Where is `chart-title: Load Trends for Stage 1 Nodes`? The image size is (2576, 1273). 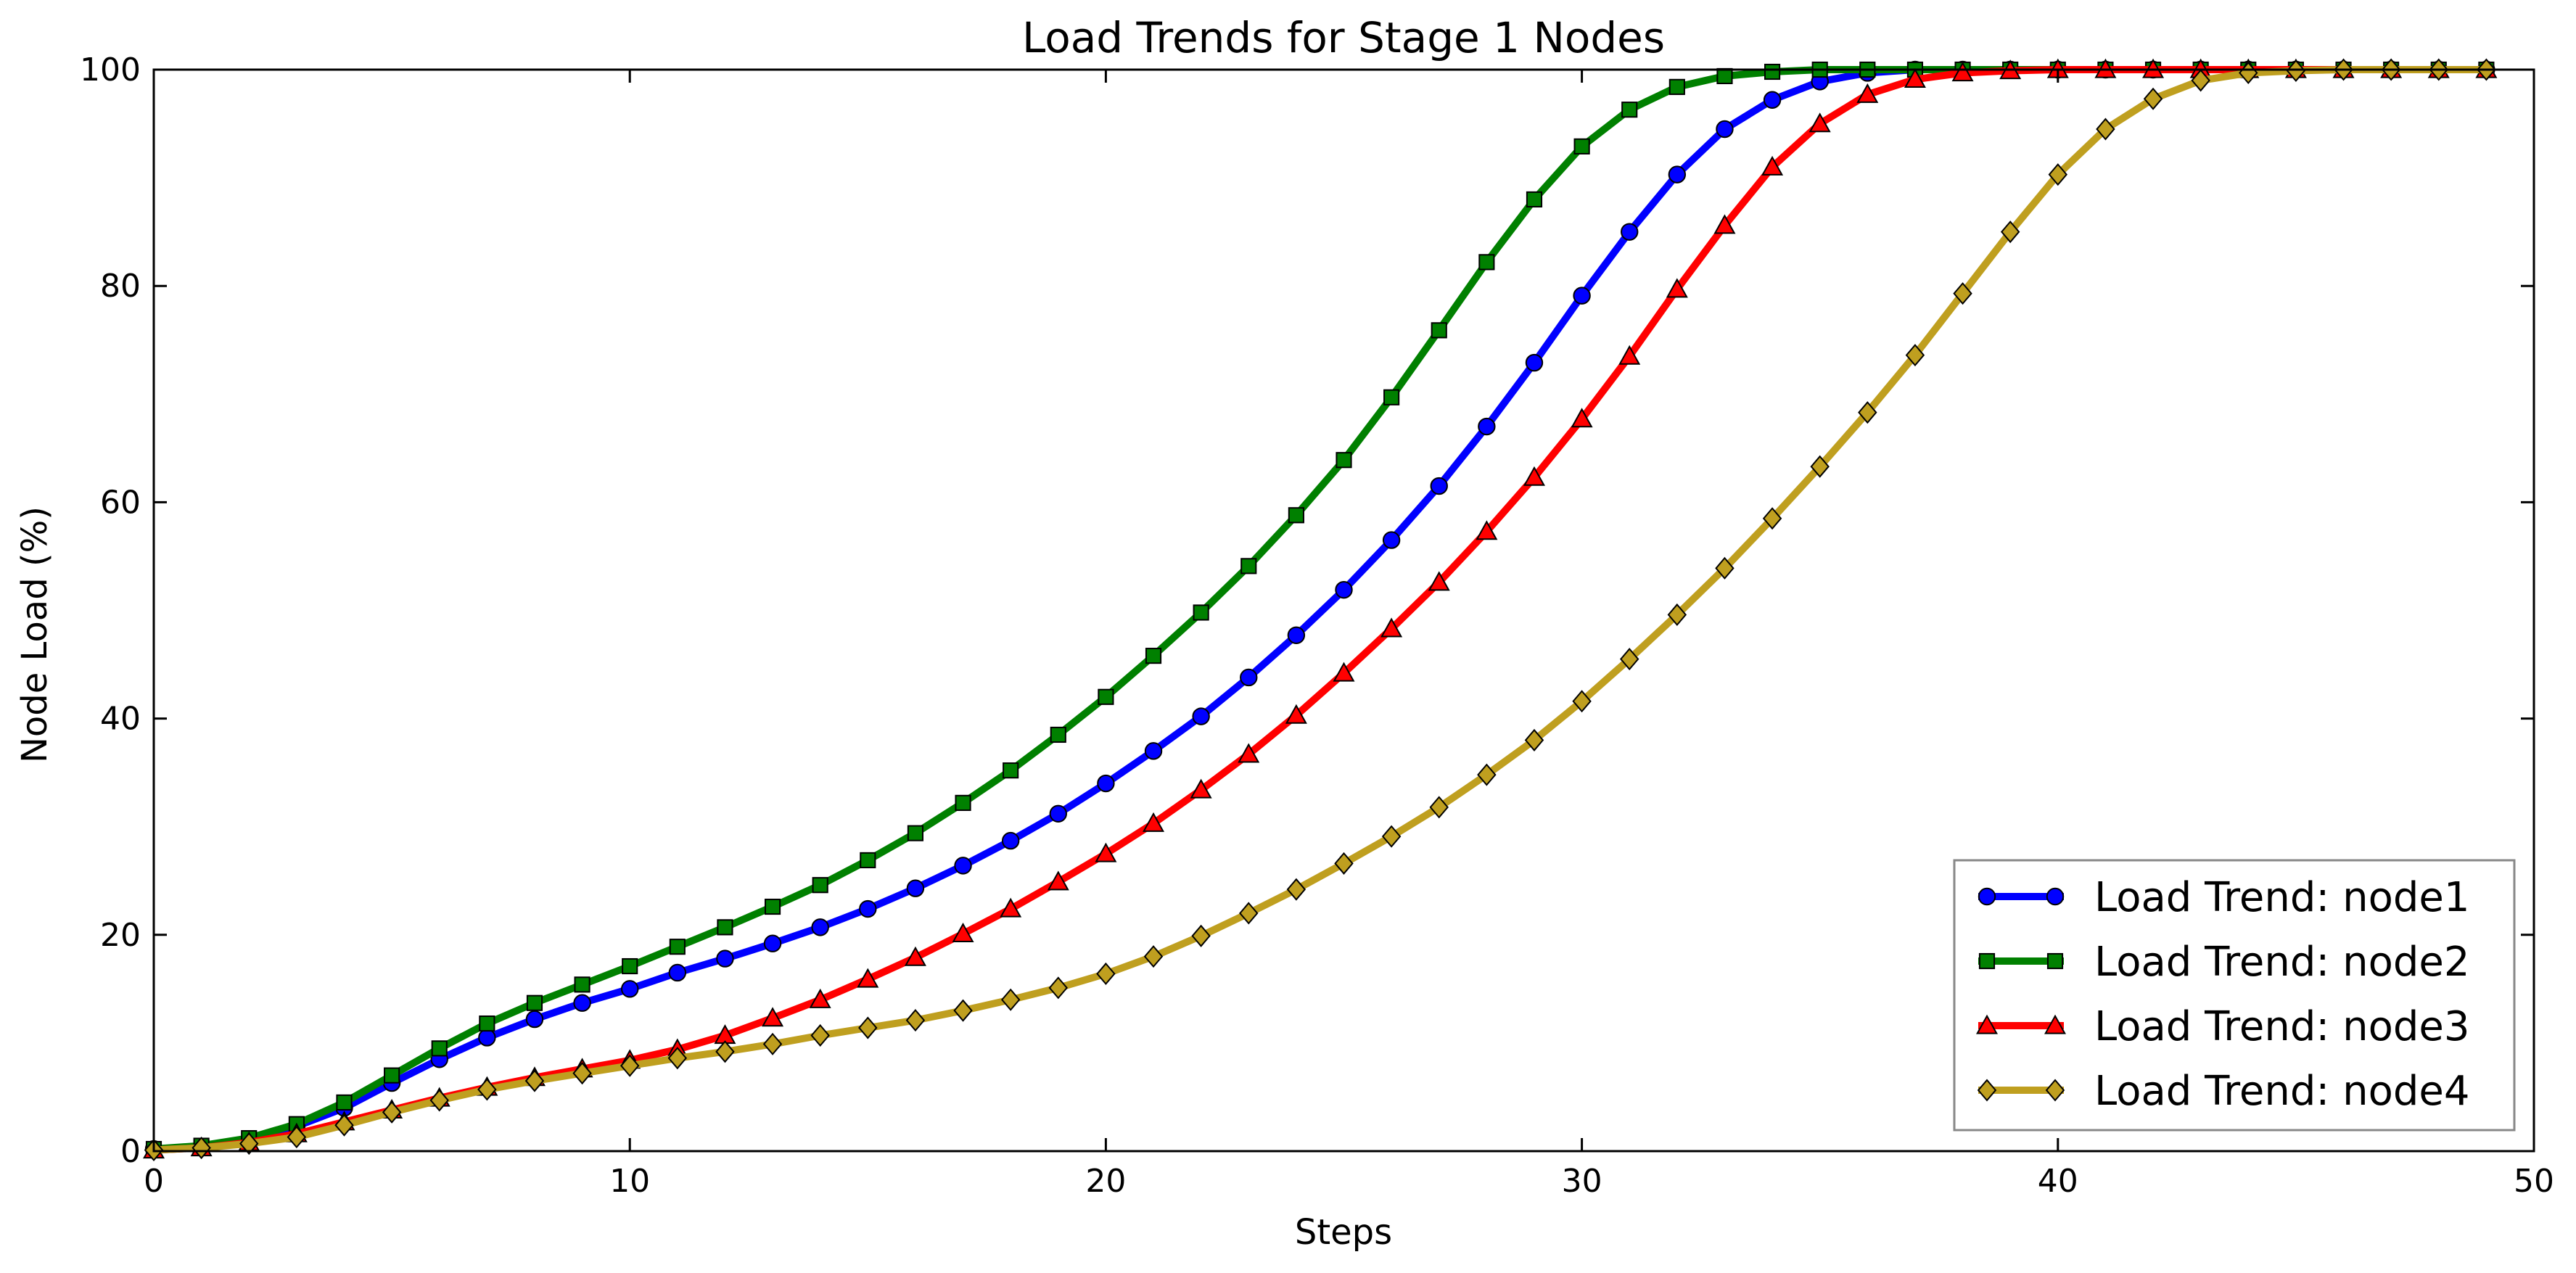
chart-title: Load Trends for Stage 1 Nodes is located at coordinates (1343, 37).